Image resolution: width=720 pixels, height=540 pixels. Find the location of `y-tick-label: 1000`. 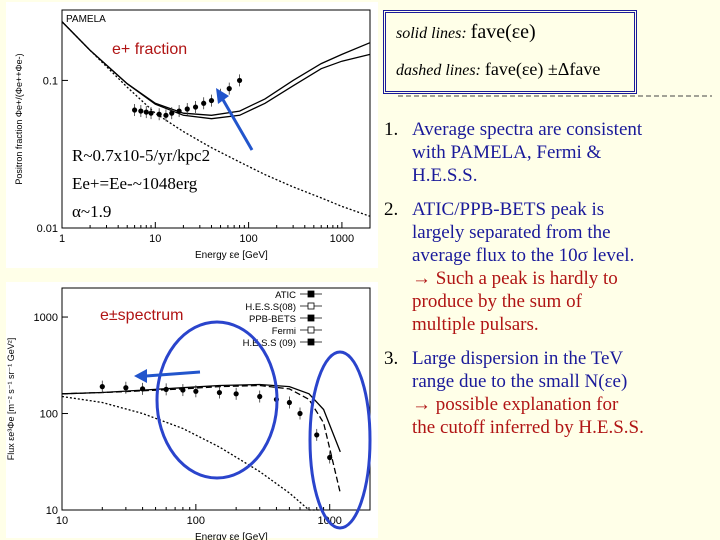

y-tick-label: 1000 is located at coordinates (46, 318).